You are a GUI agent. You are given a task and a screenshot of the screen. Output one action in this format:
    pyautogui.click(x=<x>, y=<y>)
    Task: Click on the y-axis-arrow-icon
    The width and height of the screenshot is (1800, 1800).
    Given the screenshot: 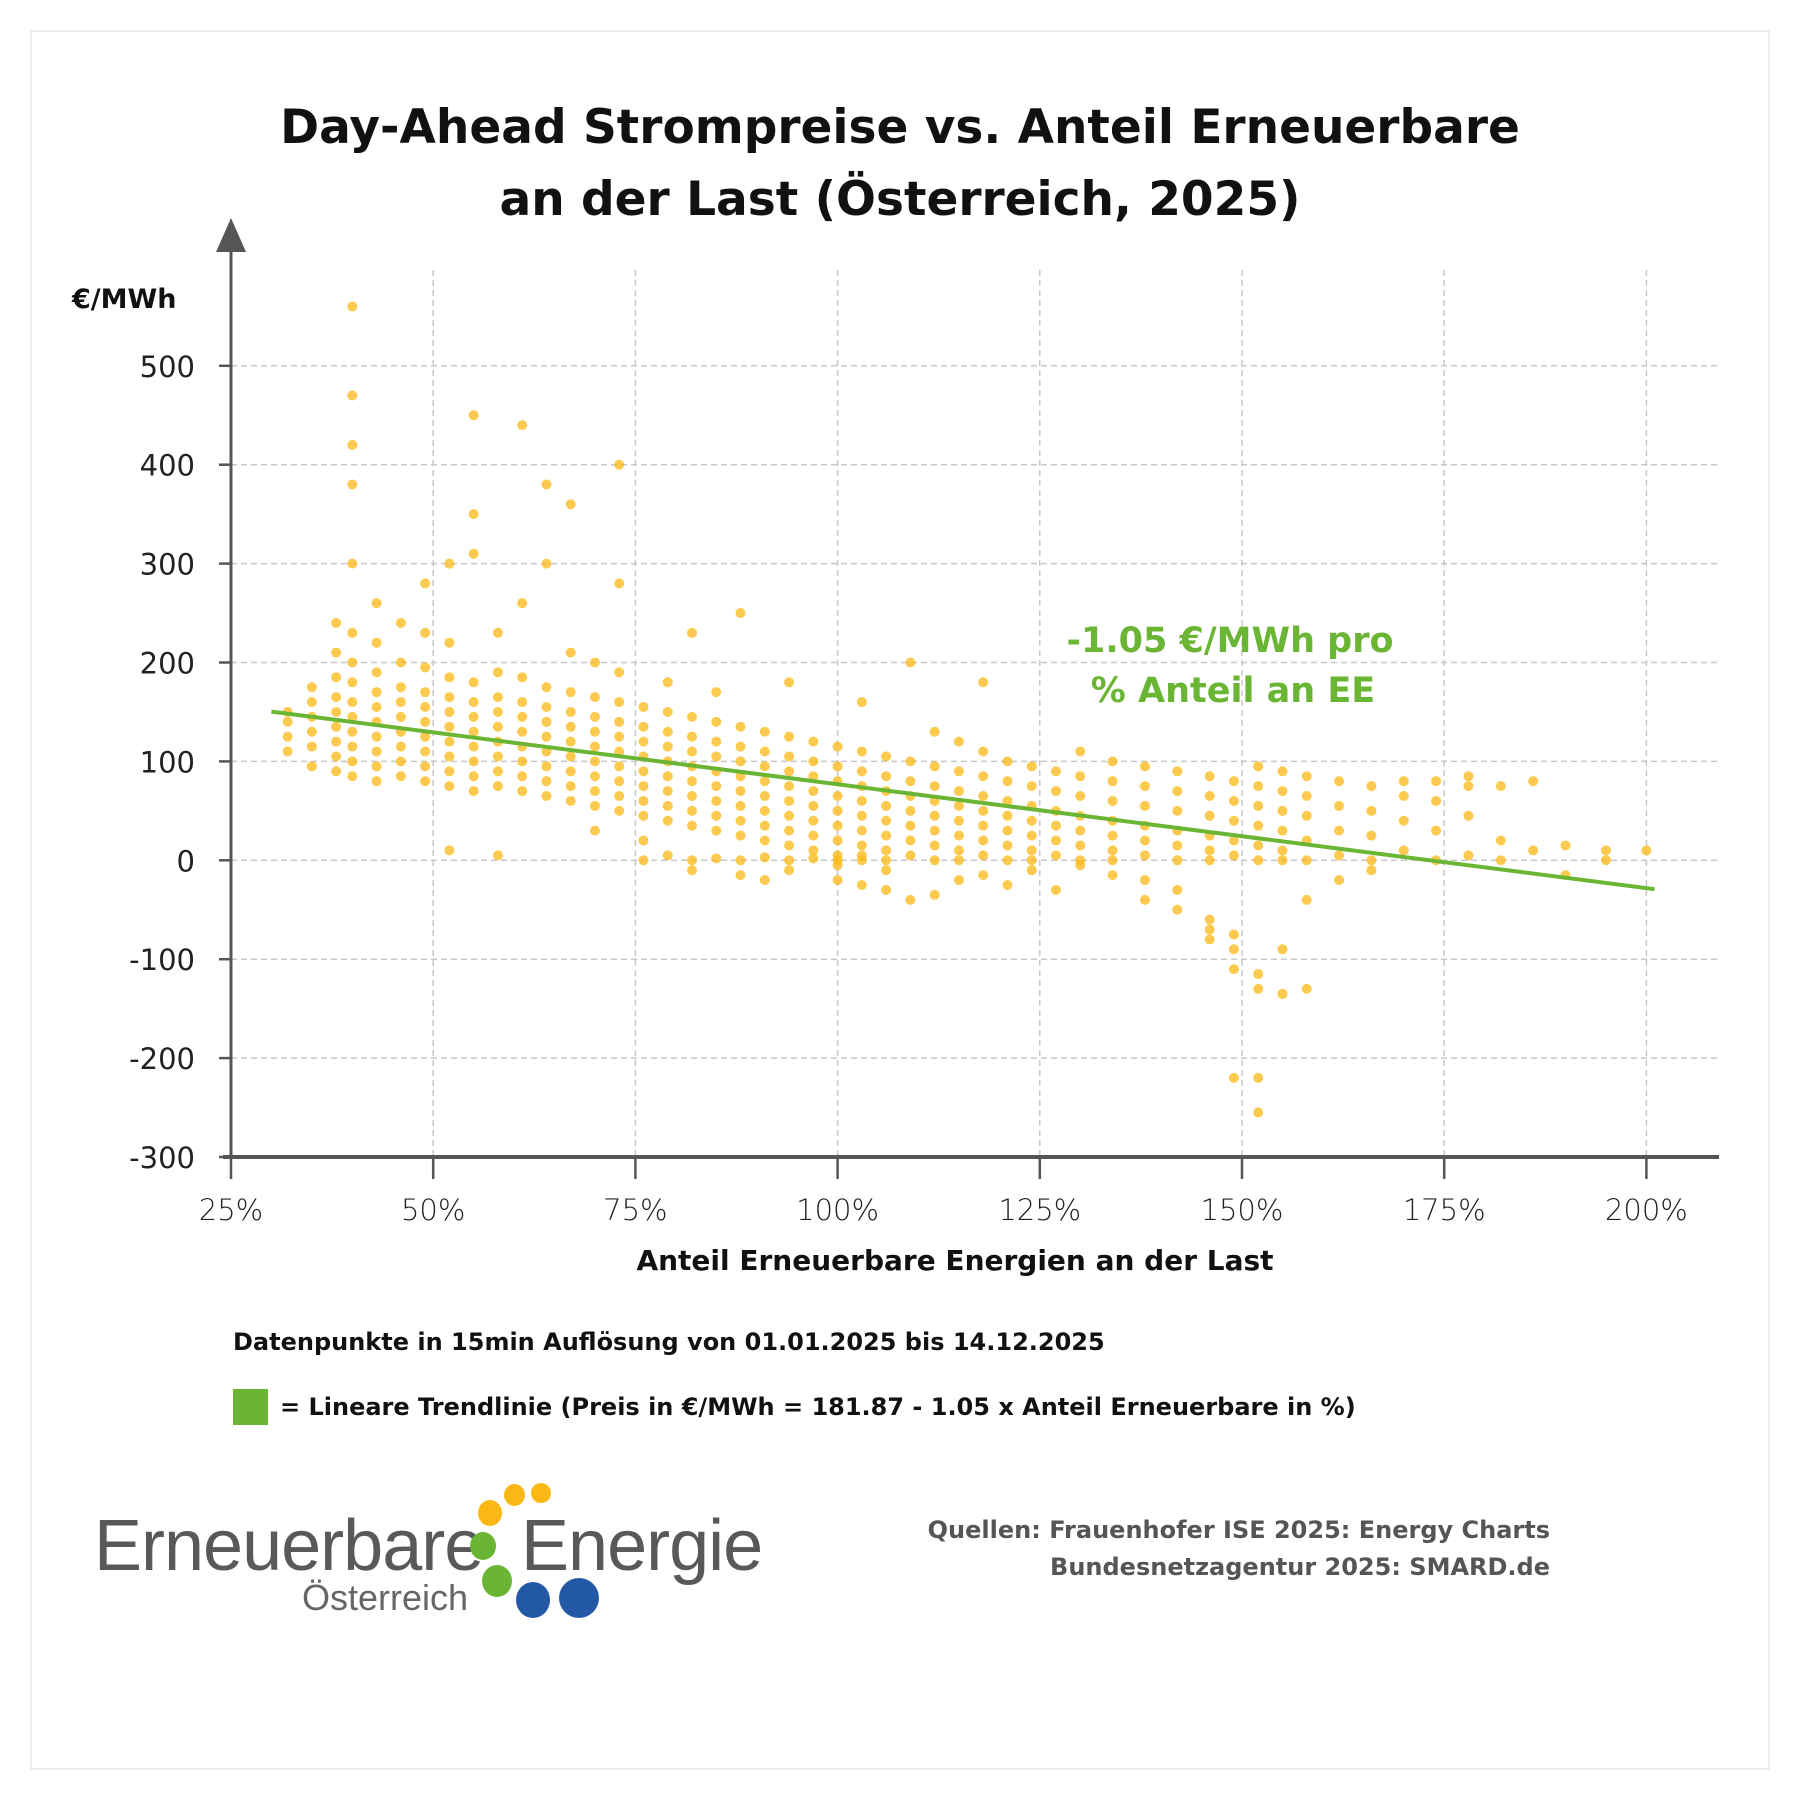 What is the action you would take?
    pyautogui.click(x=231, y=235)
    